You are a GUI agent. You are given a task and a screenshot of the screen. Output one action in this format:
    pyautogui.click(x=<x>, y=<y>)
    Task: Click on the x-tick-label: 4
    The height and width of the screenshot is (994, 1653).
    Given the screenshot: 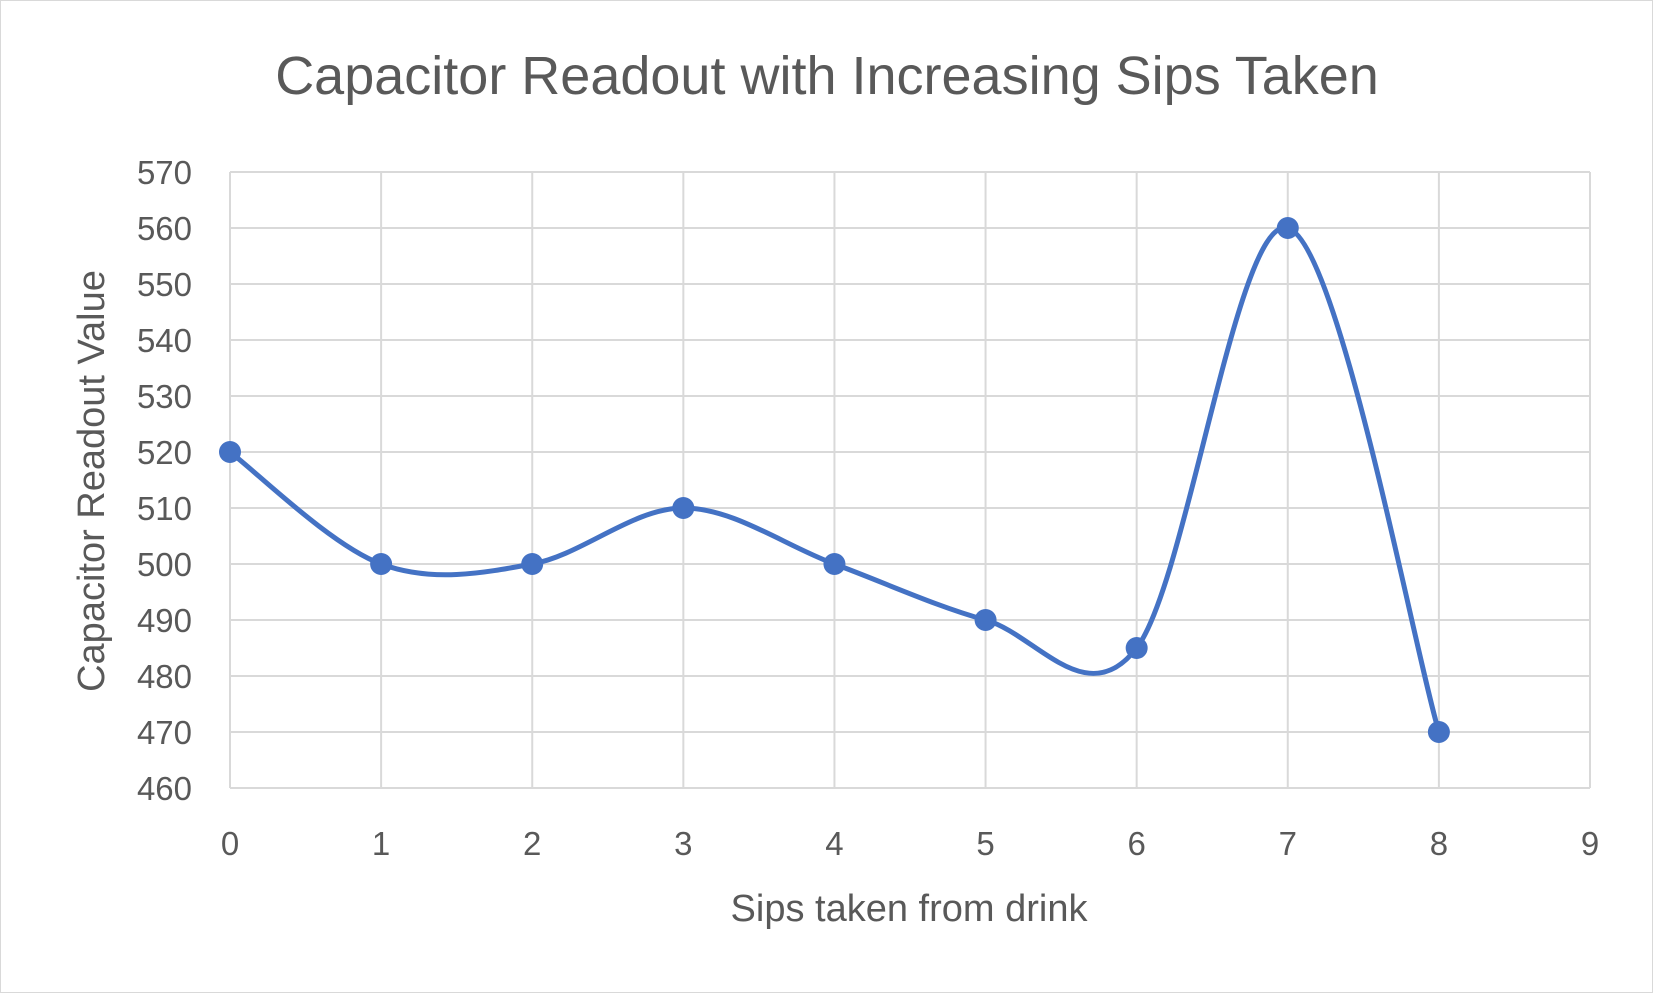 What is the action you would take?
    pyautogui.click(x=834, y=843)
    